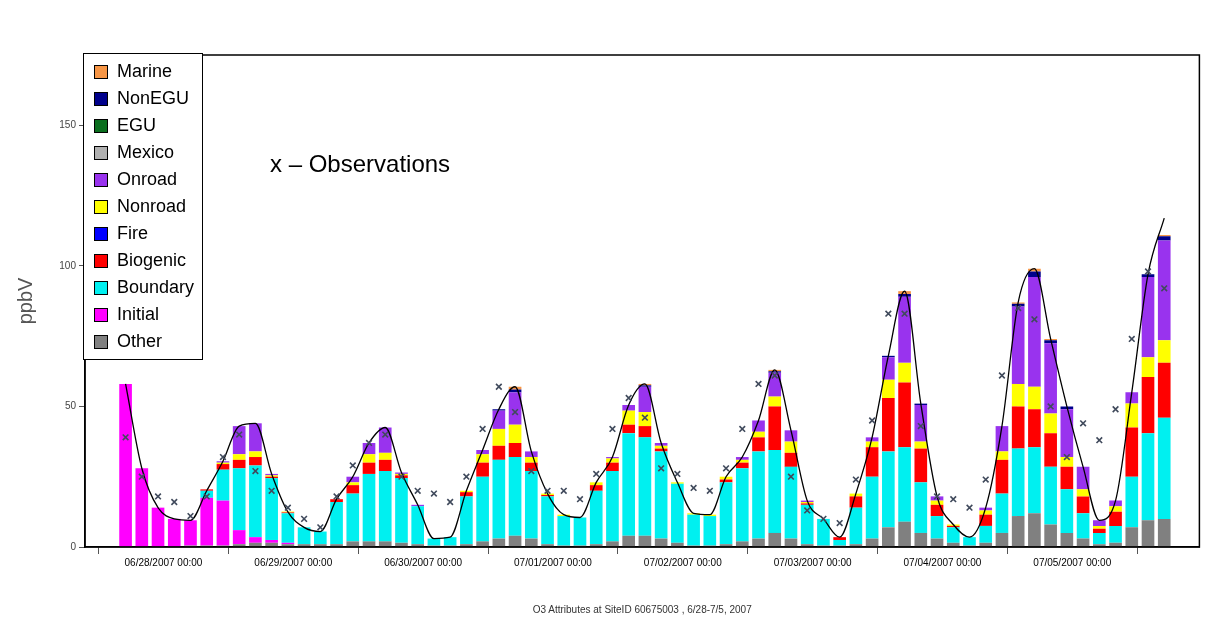 The height and width of the screenshot is (628, 1205). What do you see at coordinates (24, 300) in the screenshot?
I see `y-axis-title: ppbV` at bounding box center [24, 300].